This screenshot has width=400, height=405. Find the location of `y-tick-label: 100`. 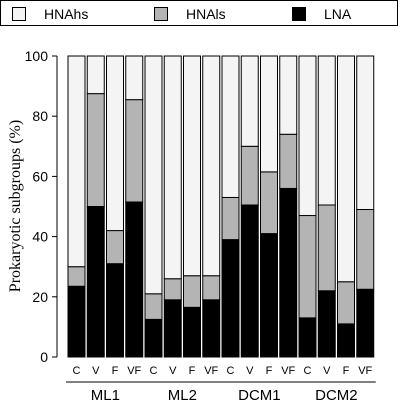

y-tick-label: 100 is located at coordinates (37, 56).